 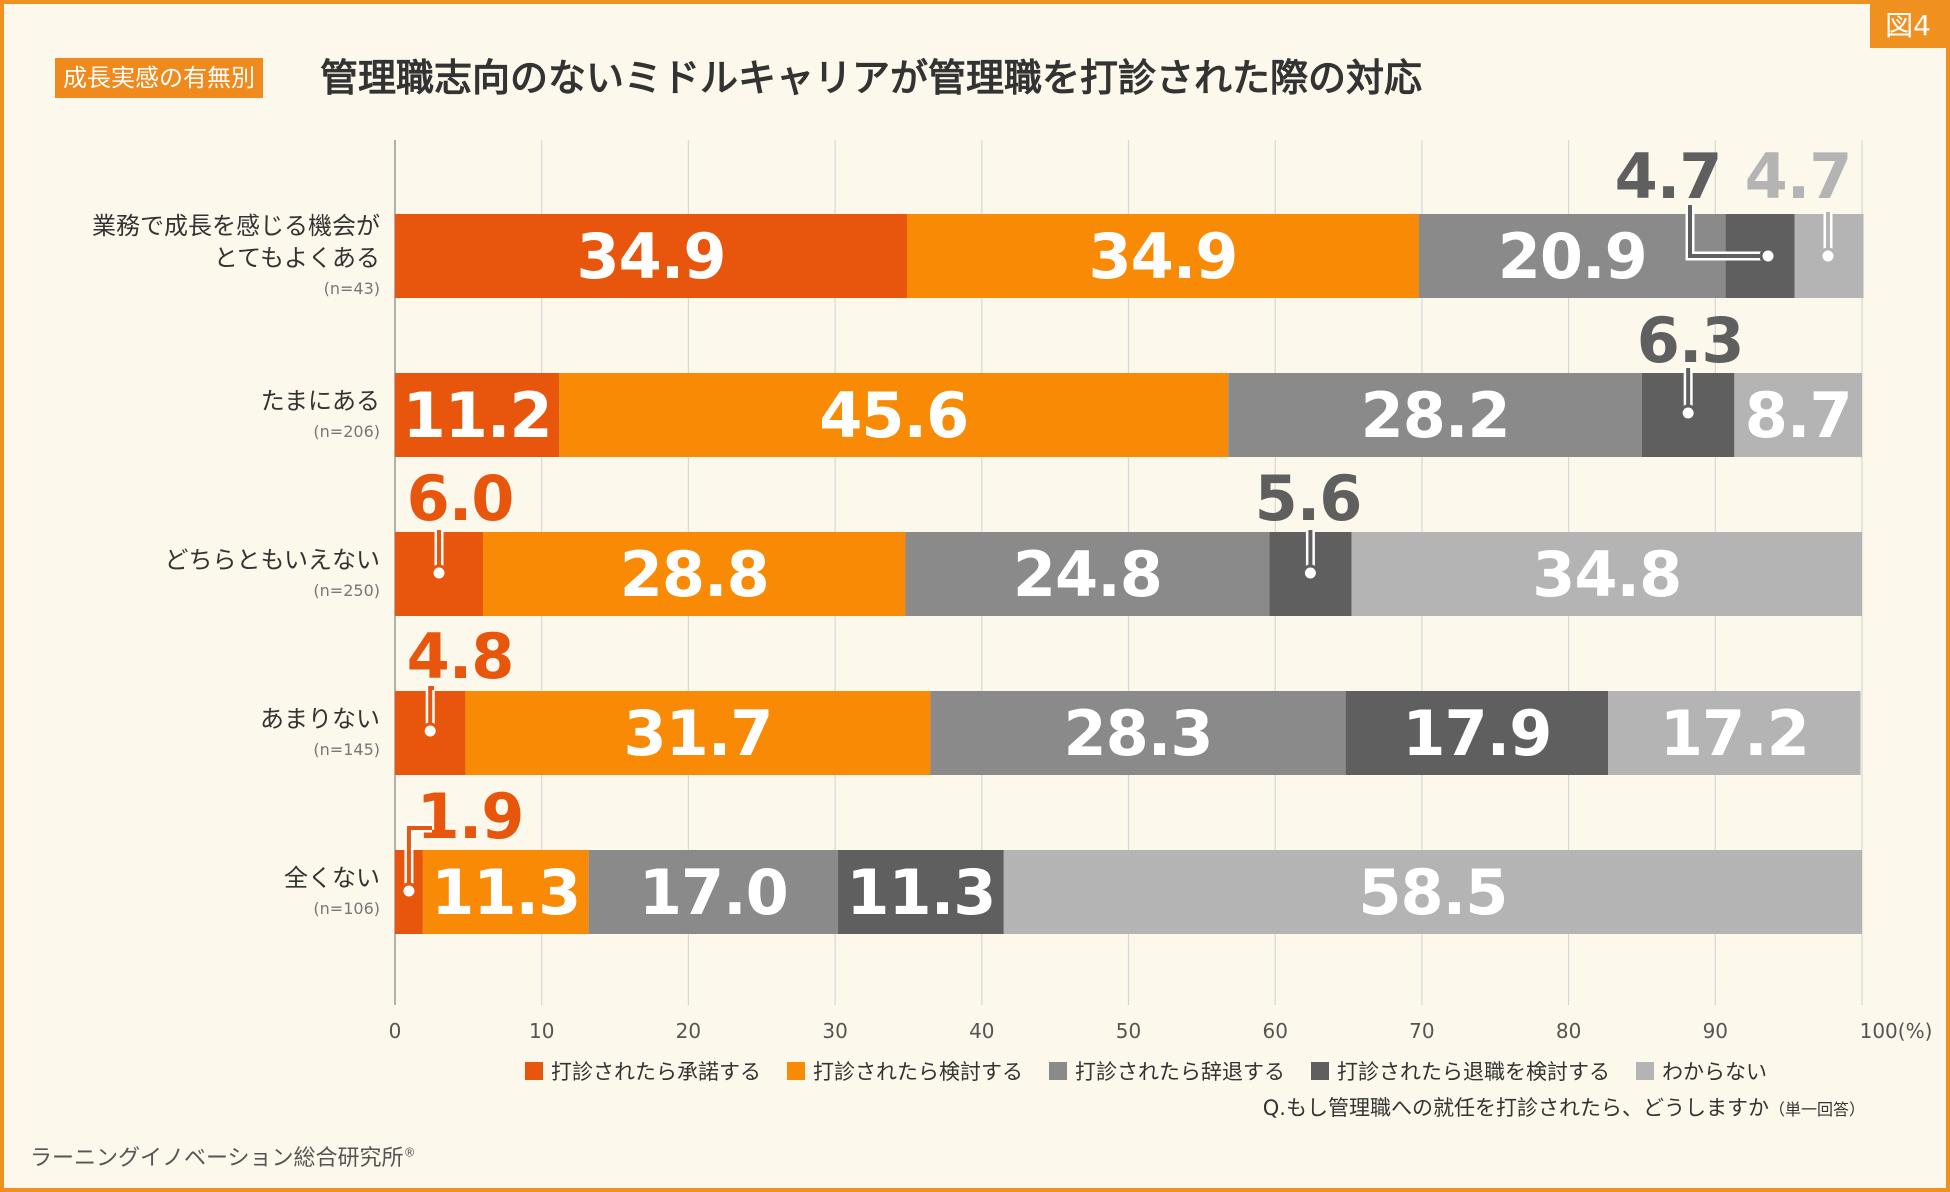 What do you see at coordinates (688, 1031) in the screenshot?
I see `x-tick-label: 20` at bounding box center [688, 1031].